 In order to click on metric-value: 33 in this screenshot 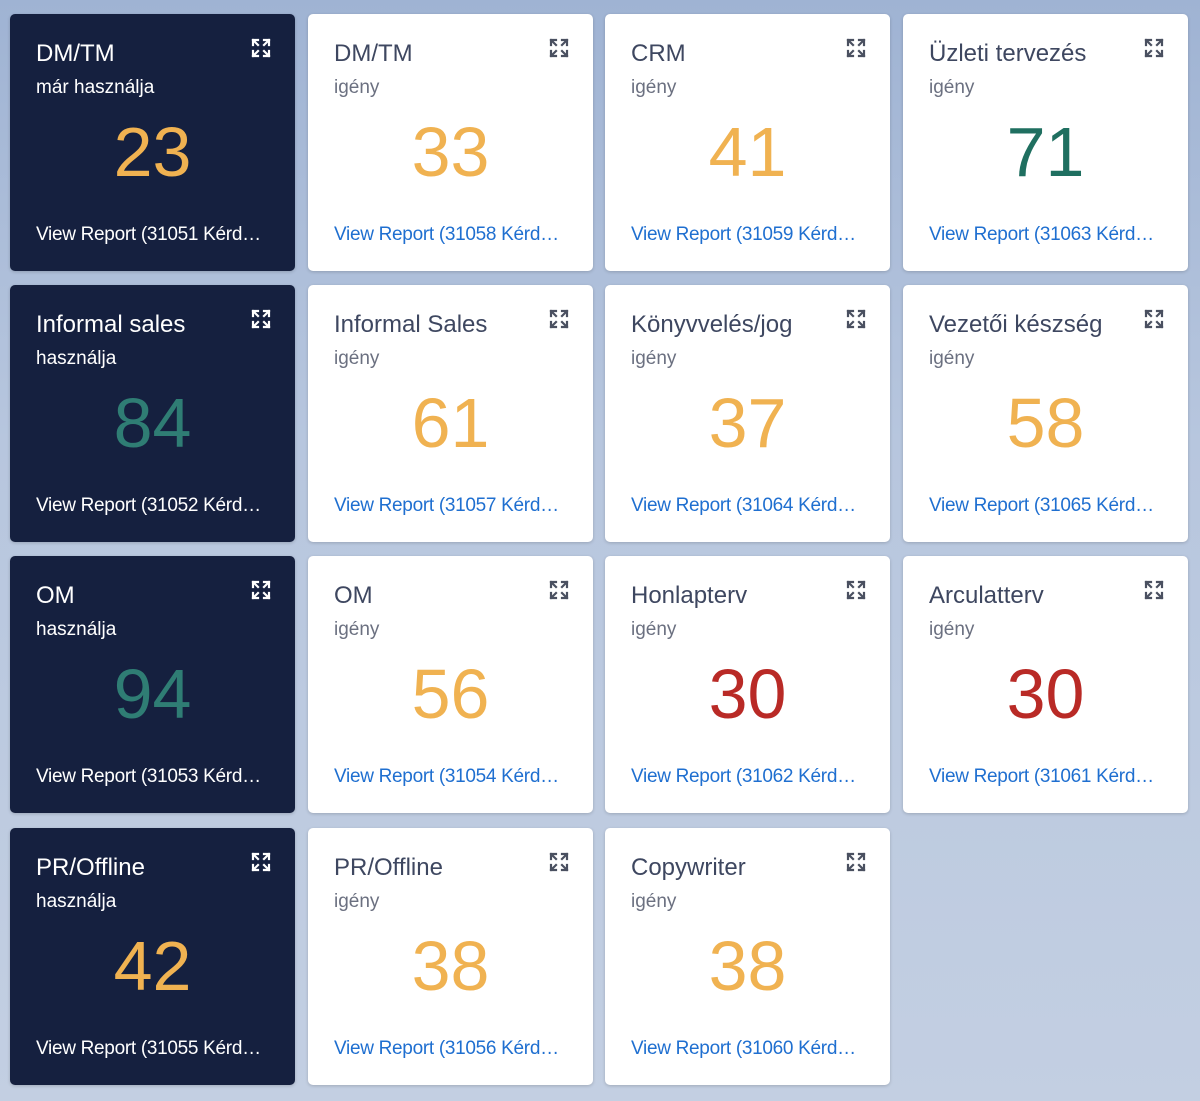, I will do `click(450, 152)`.